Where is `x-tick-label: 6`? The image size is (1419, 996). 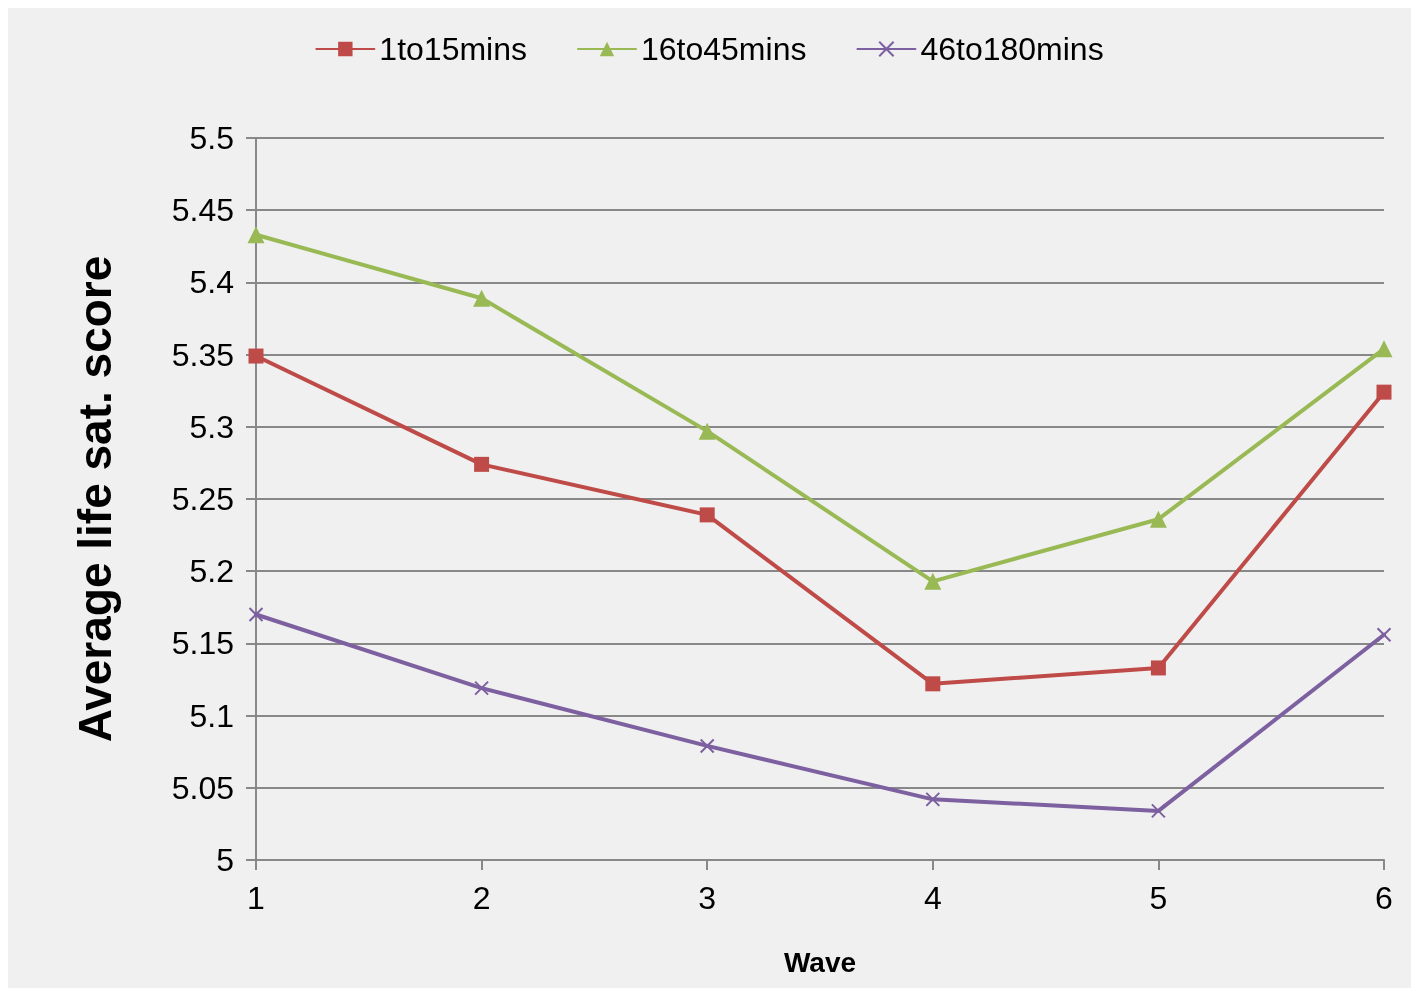 x-tick-label: 6 is located at coordinates (1384, 898).